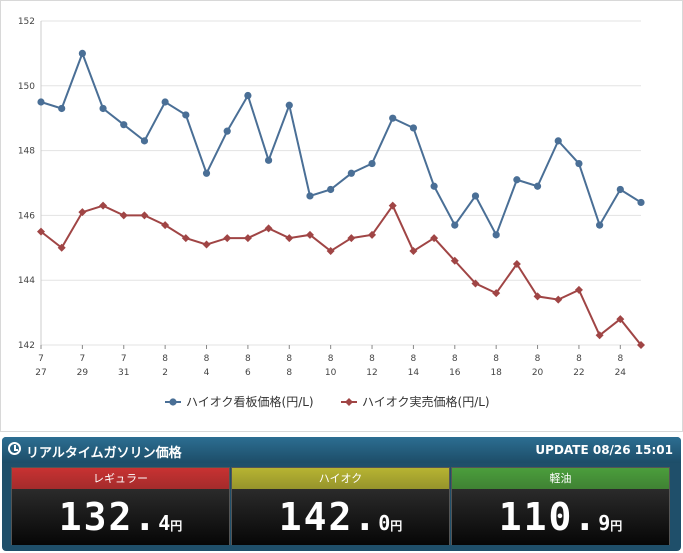 This screenshot has width=683, height=553. I want to click on fuel-high-octane-price: 142.0円, so click(340, 517).